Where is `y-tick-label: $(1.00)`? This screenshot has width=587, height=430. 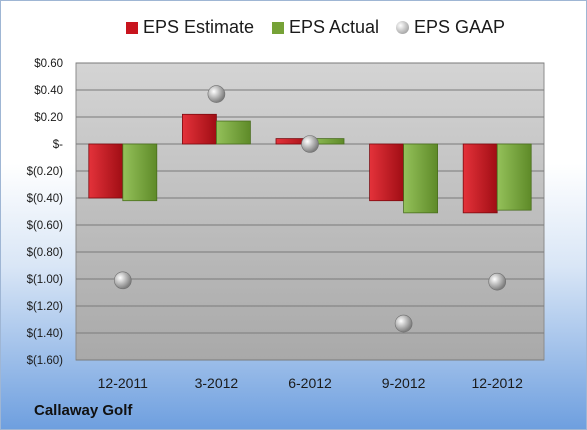 y-tick-label: $(1.00) is located at coordinates (45, 280).